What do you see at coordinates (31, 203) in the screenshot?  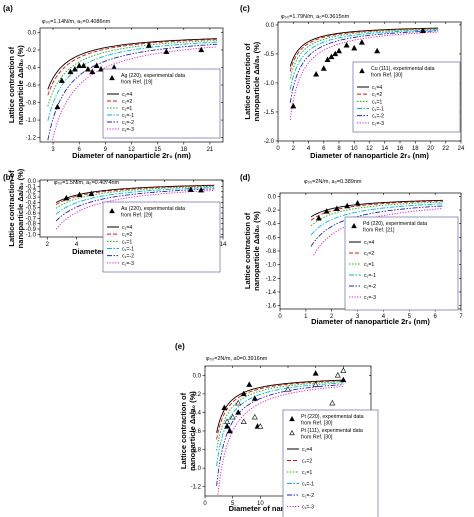 I see `y-tick-label: -0.4` at bounding box center [31, 203].